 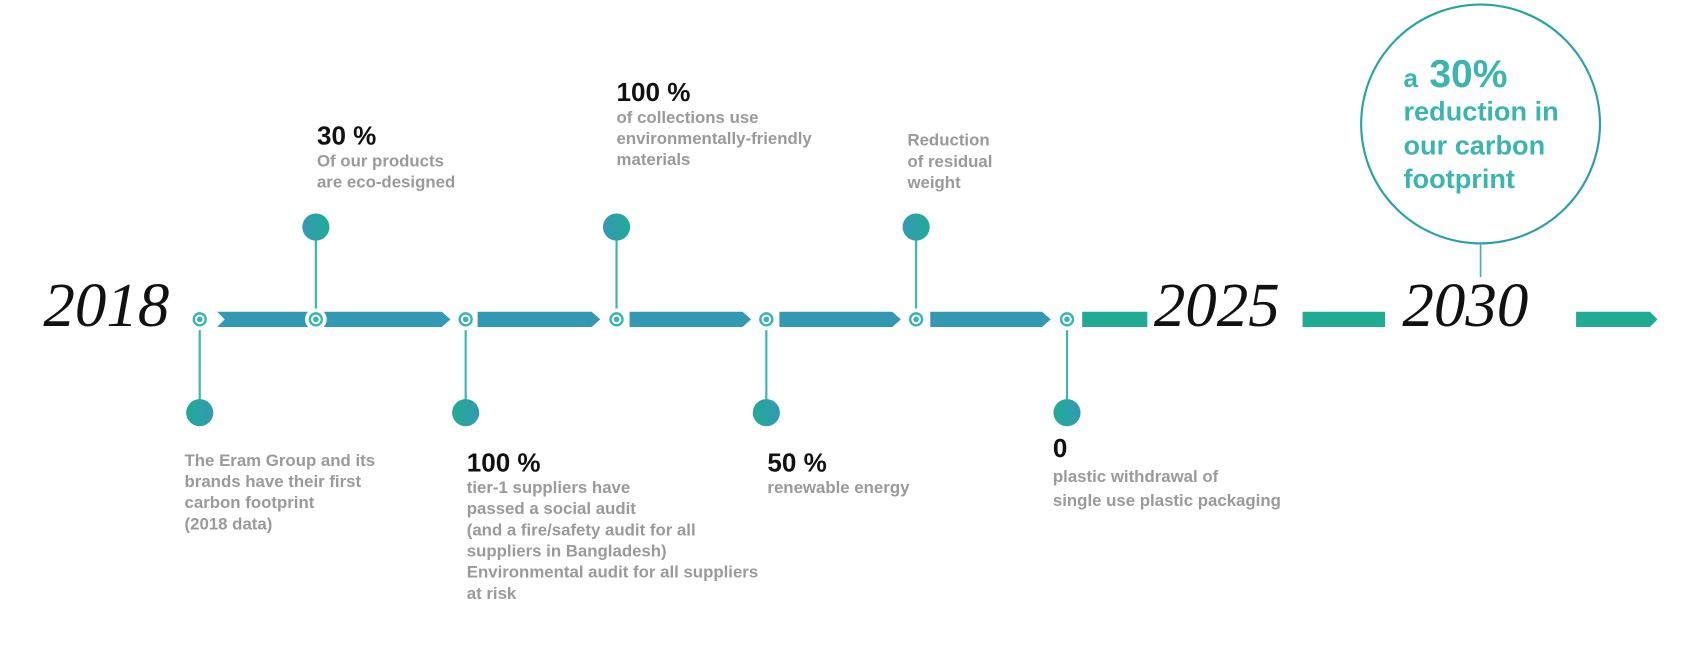 What do you see at coordinates (250, 502) in the screenshot?
I see `milestone-text: carbon footprint` at bounding box center [250, 502].